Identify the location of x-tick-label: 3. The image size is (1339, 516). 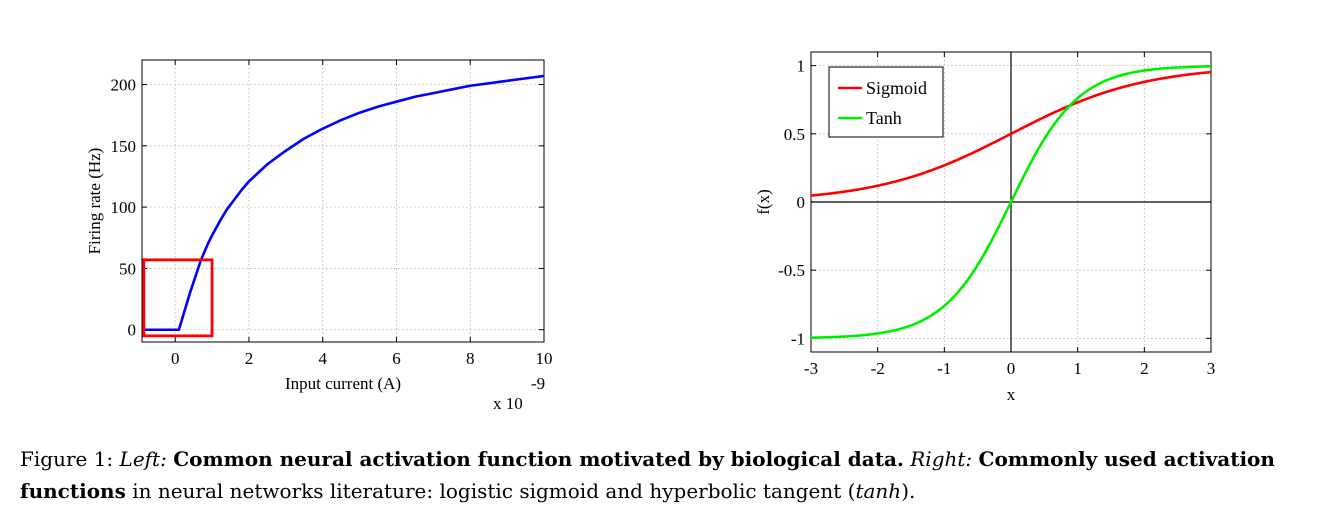
(1211, 368).